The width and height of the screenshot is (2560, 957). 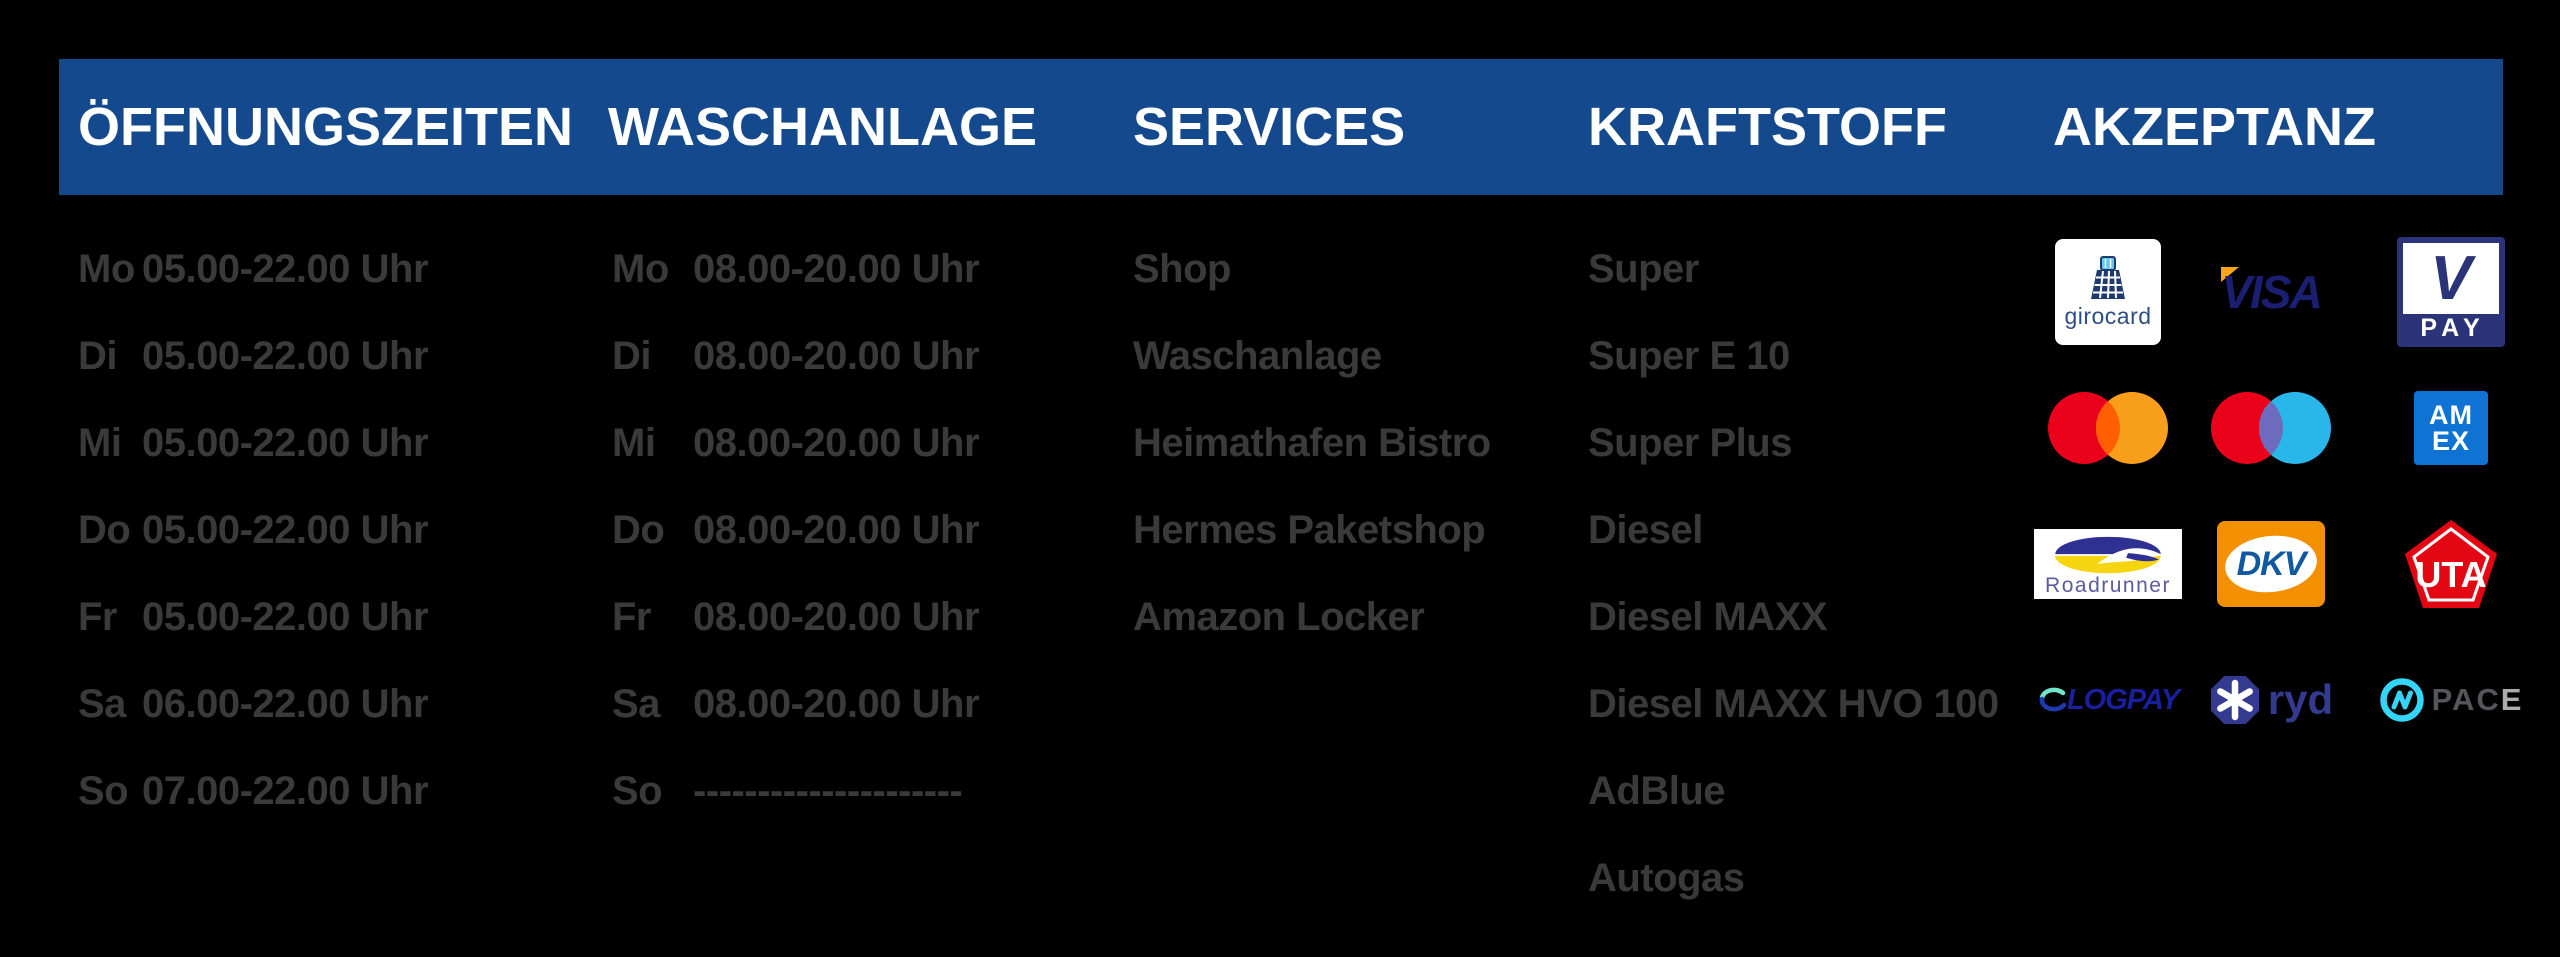 I want to click on ryd-wordmark: ryd, so click(x=2271, y=700).